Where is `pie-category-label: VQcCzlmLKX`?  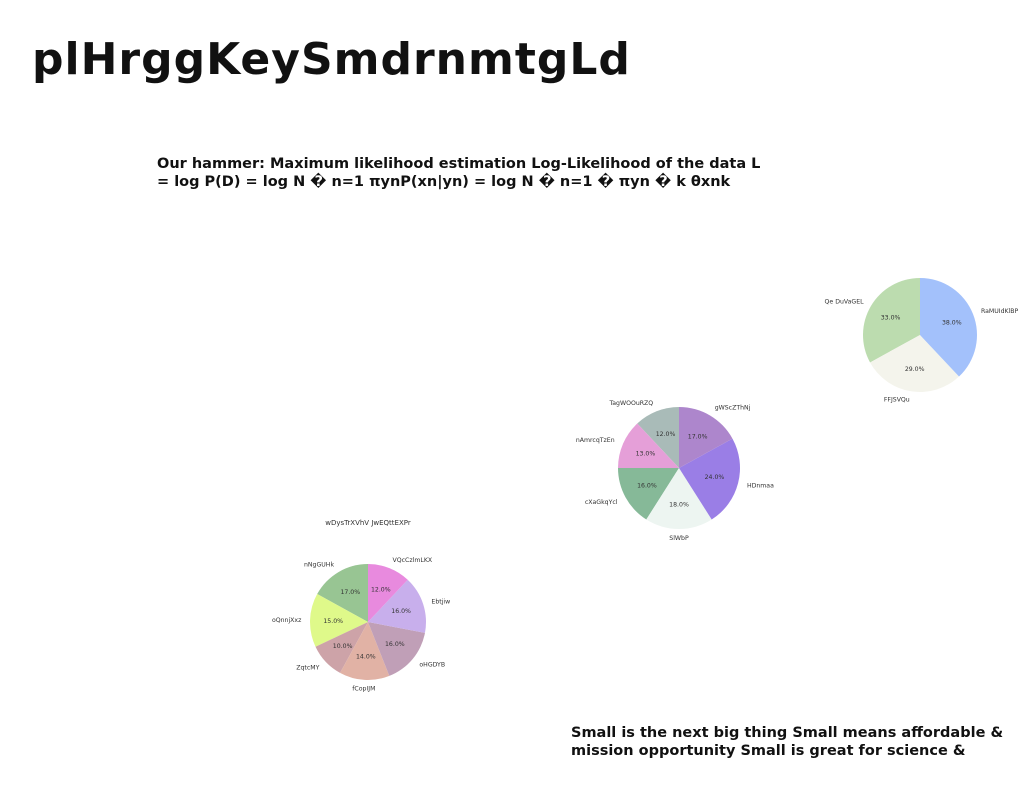 pie-category-label: VQcCzlmLKX is located at coordinates (413, 560).